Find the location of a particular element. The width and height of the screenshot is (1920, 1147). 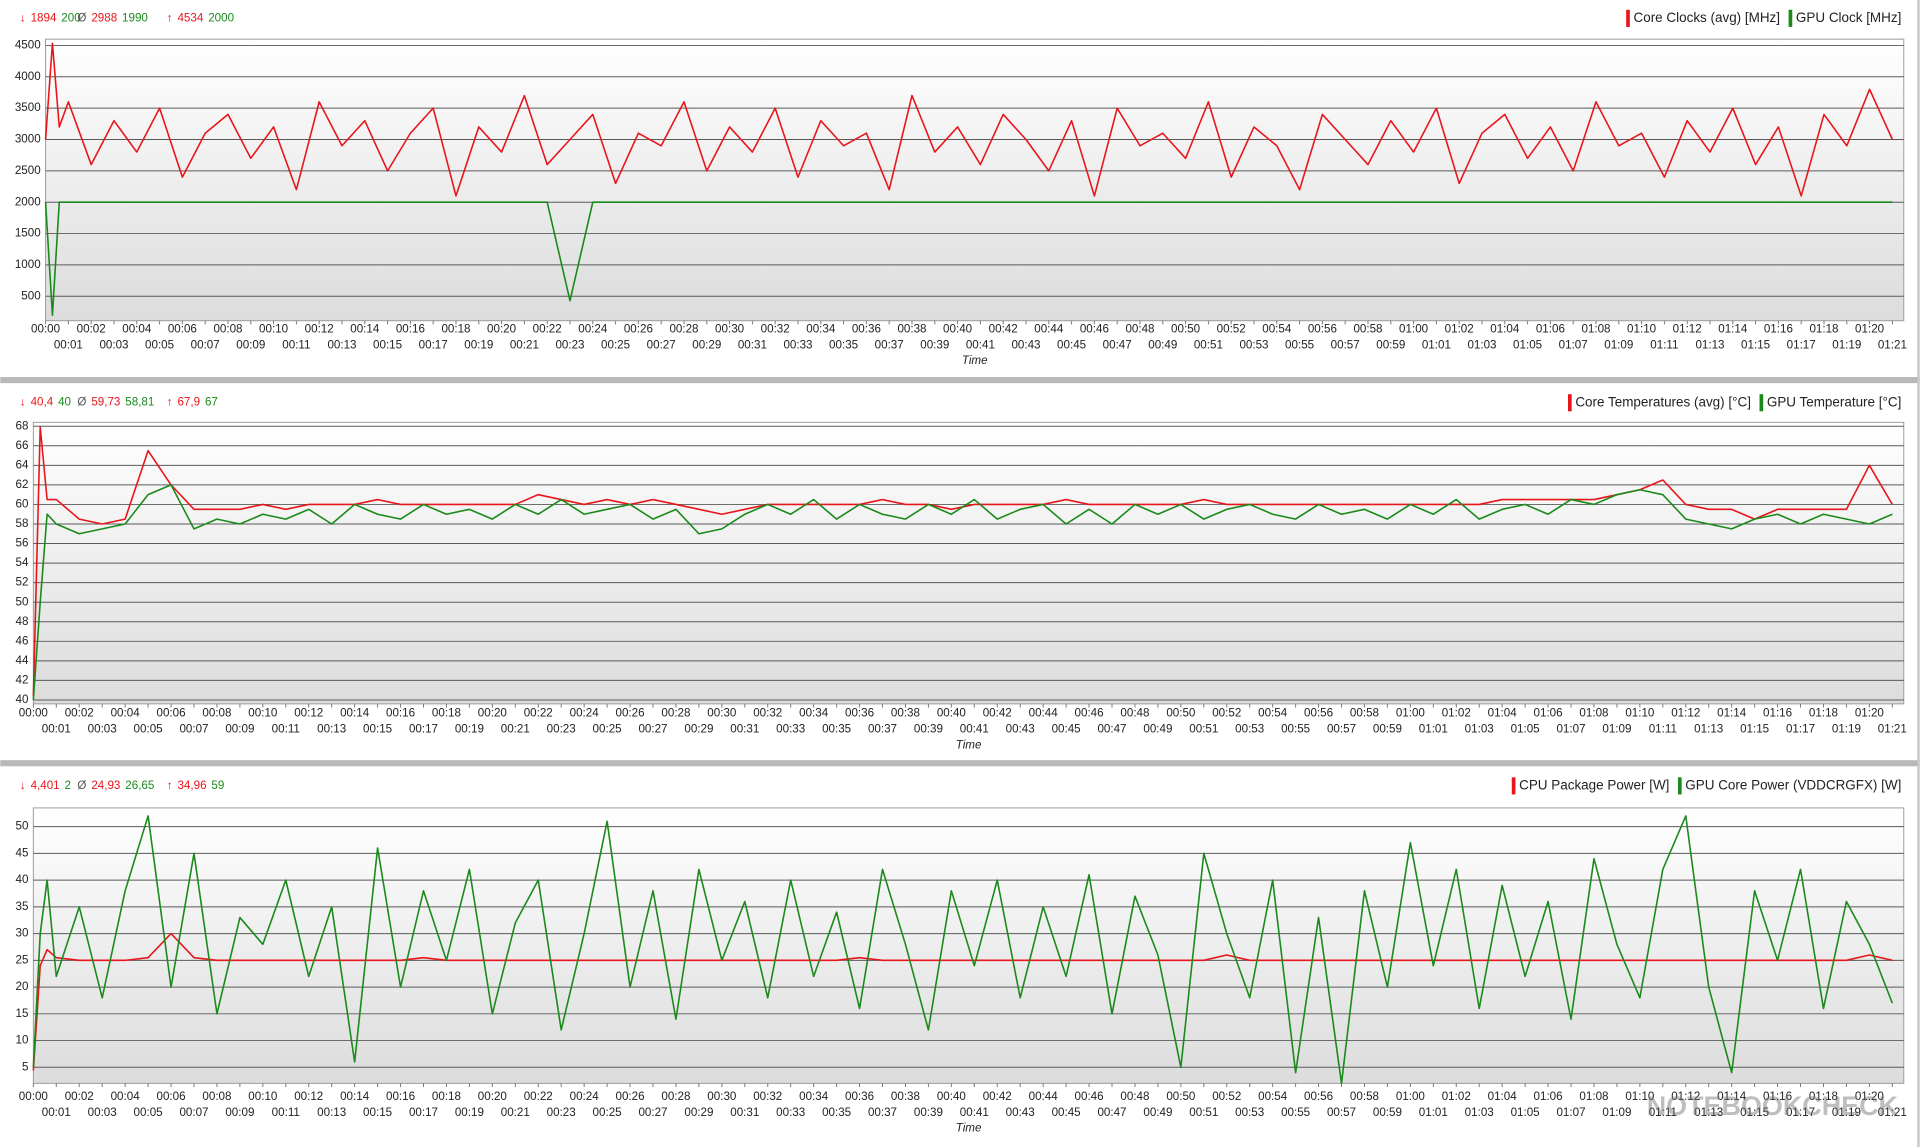

x-tick-label: 01:18 is located at coordinates (1823, 1096).